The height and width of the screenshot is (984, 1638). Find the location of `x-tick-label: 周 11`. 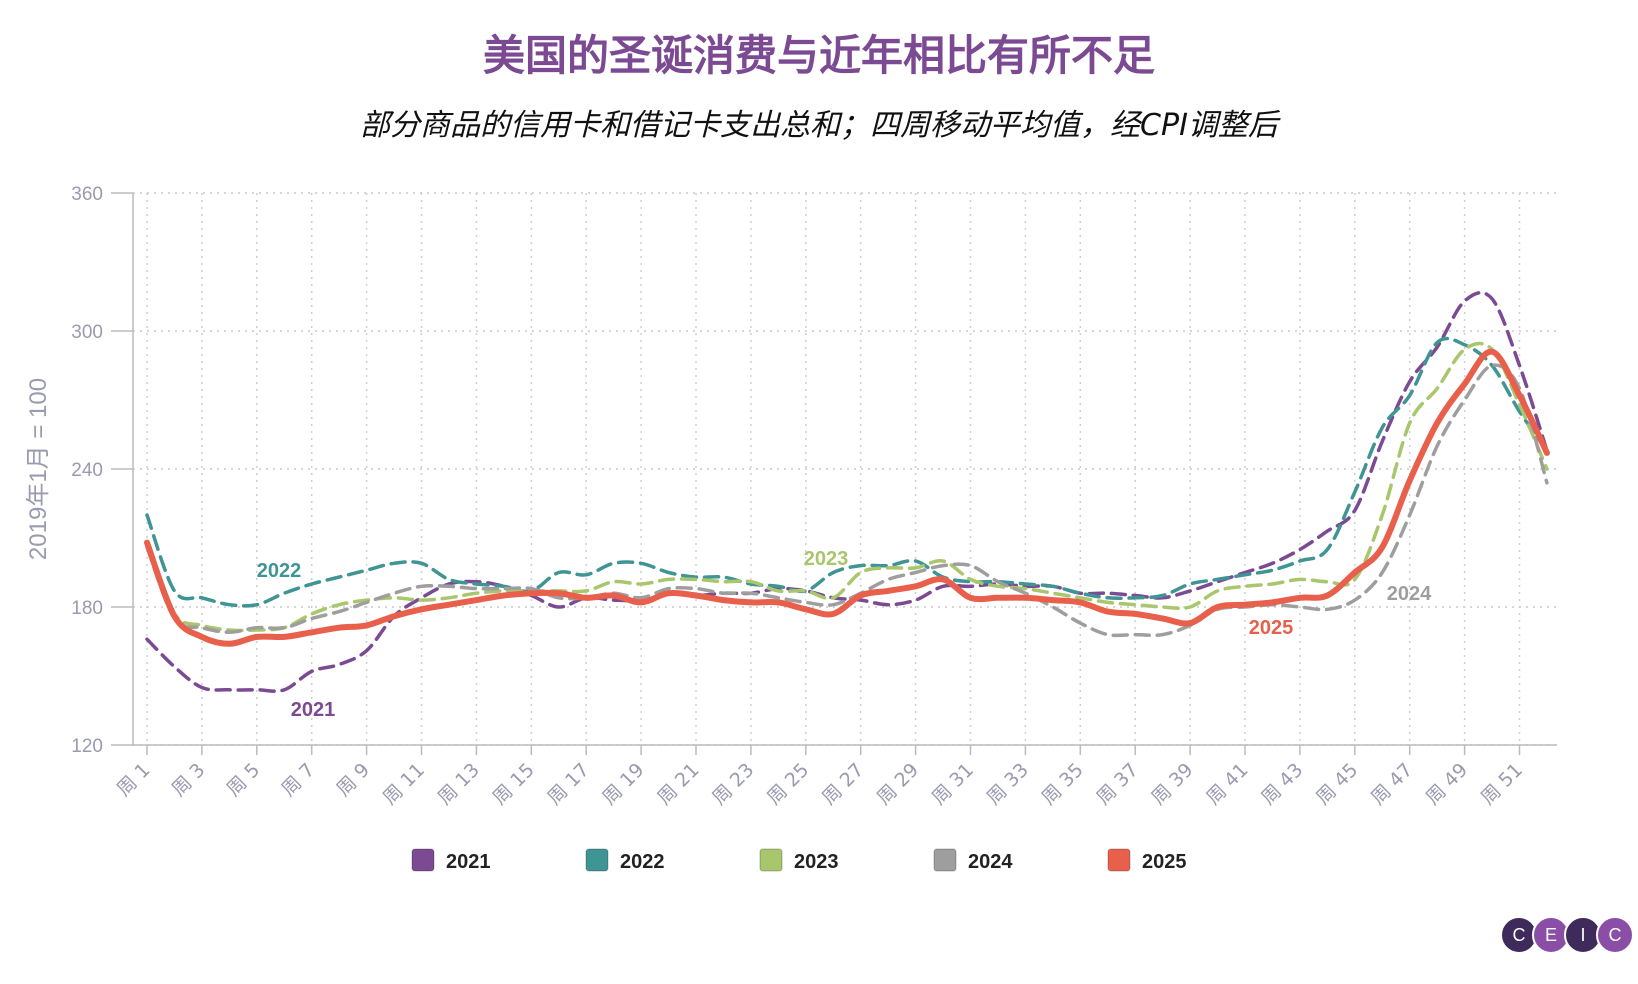

x-tick-label: 周 11 is located at coordinates (404, 784).